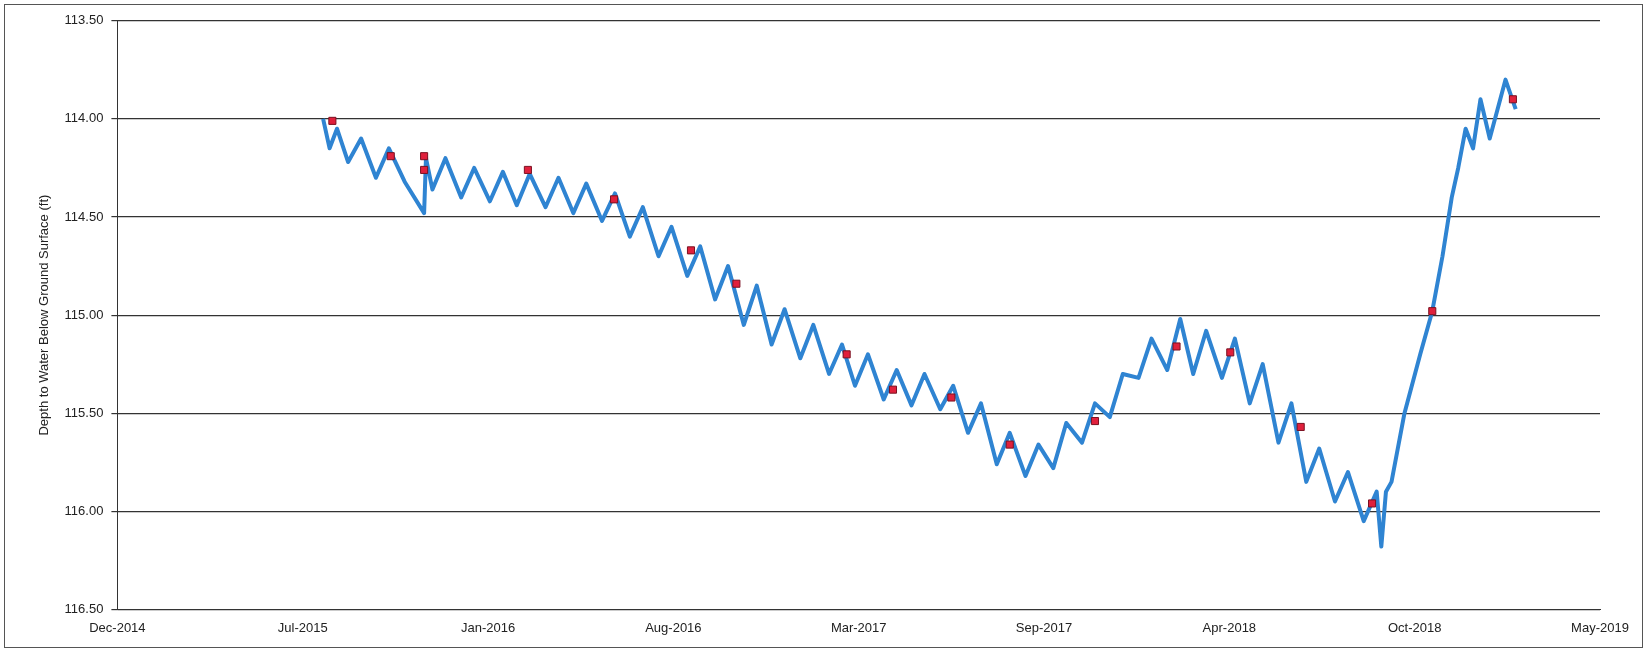  What do you see at coordinates (84, 314) in the screenshot?
I see `y-tick-label: 115.00` at bounding box center [84, 314].